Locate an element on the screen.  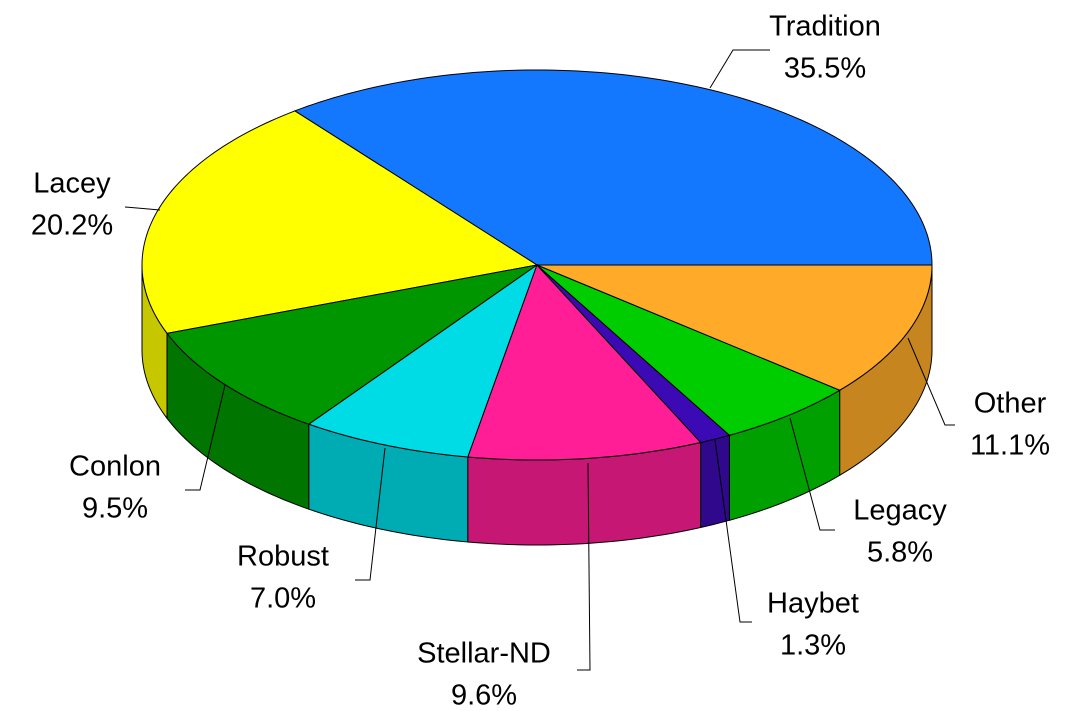
slice-label: Lacey is located at coordinates (72, 184).